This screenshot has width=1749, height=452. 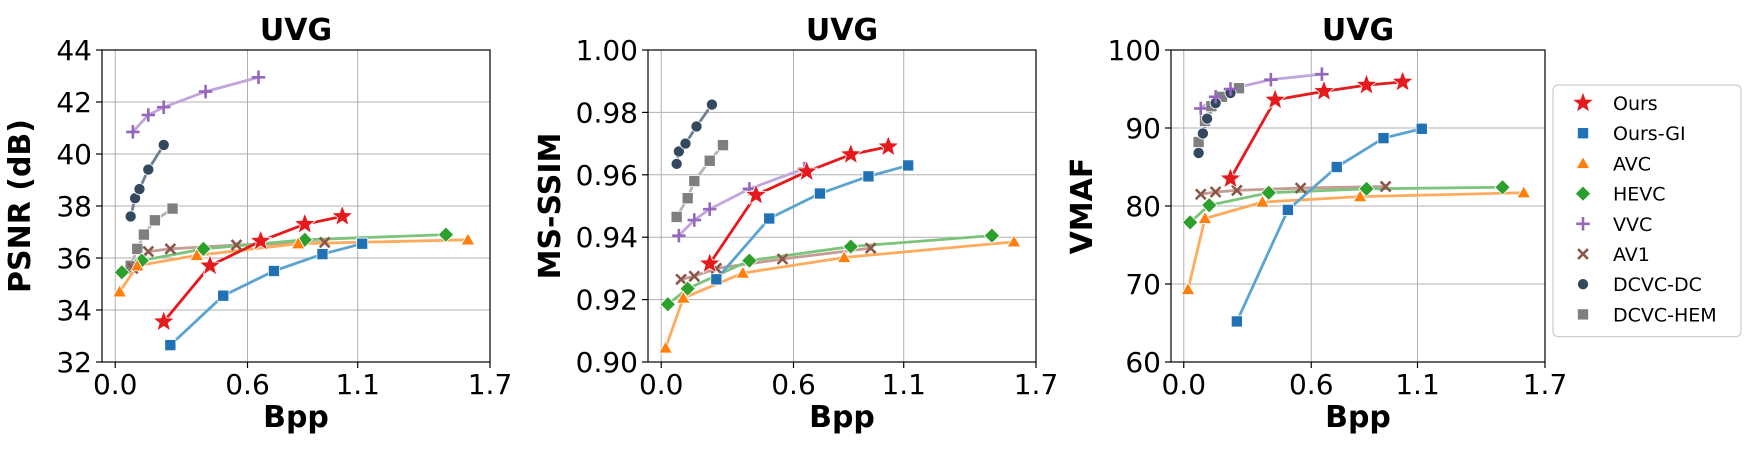 I want to click on y-tick-label: 1.00, so click(x=607, y=50).